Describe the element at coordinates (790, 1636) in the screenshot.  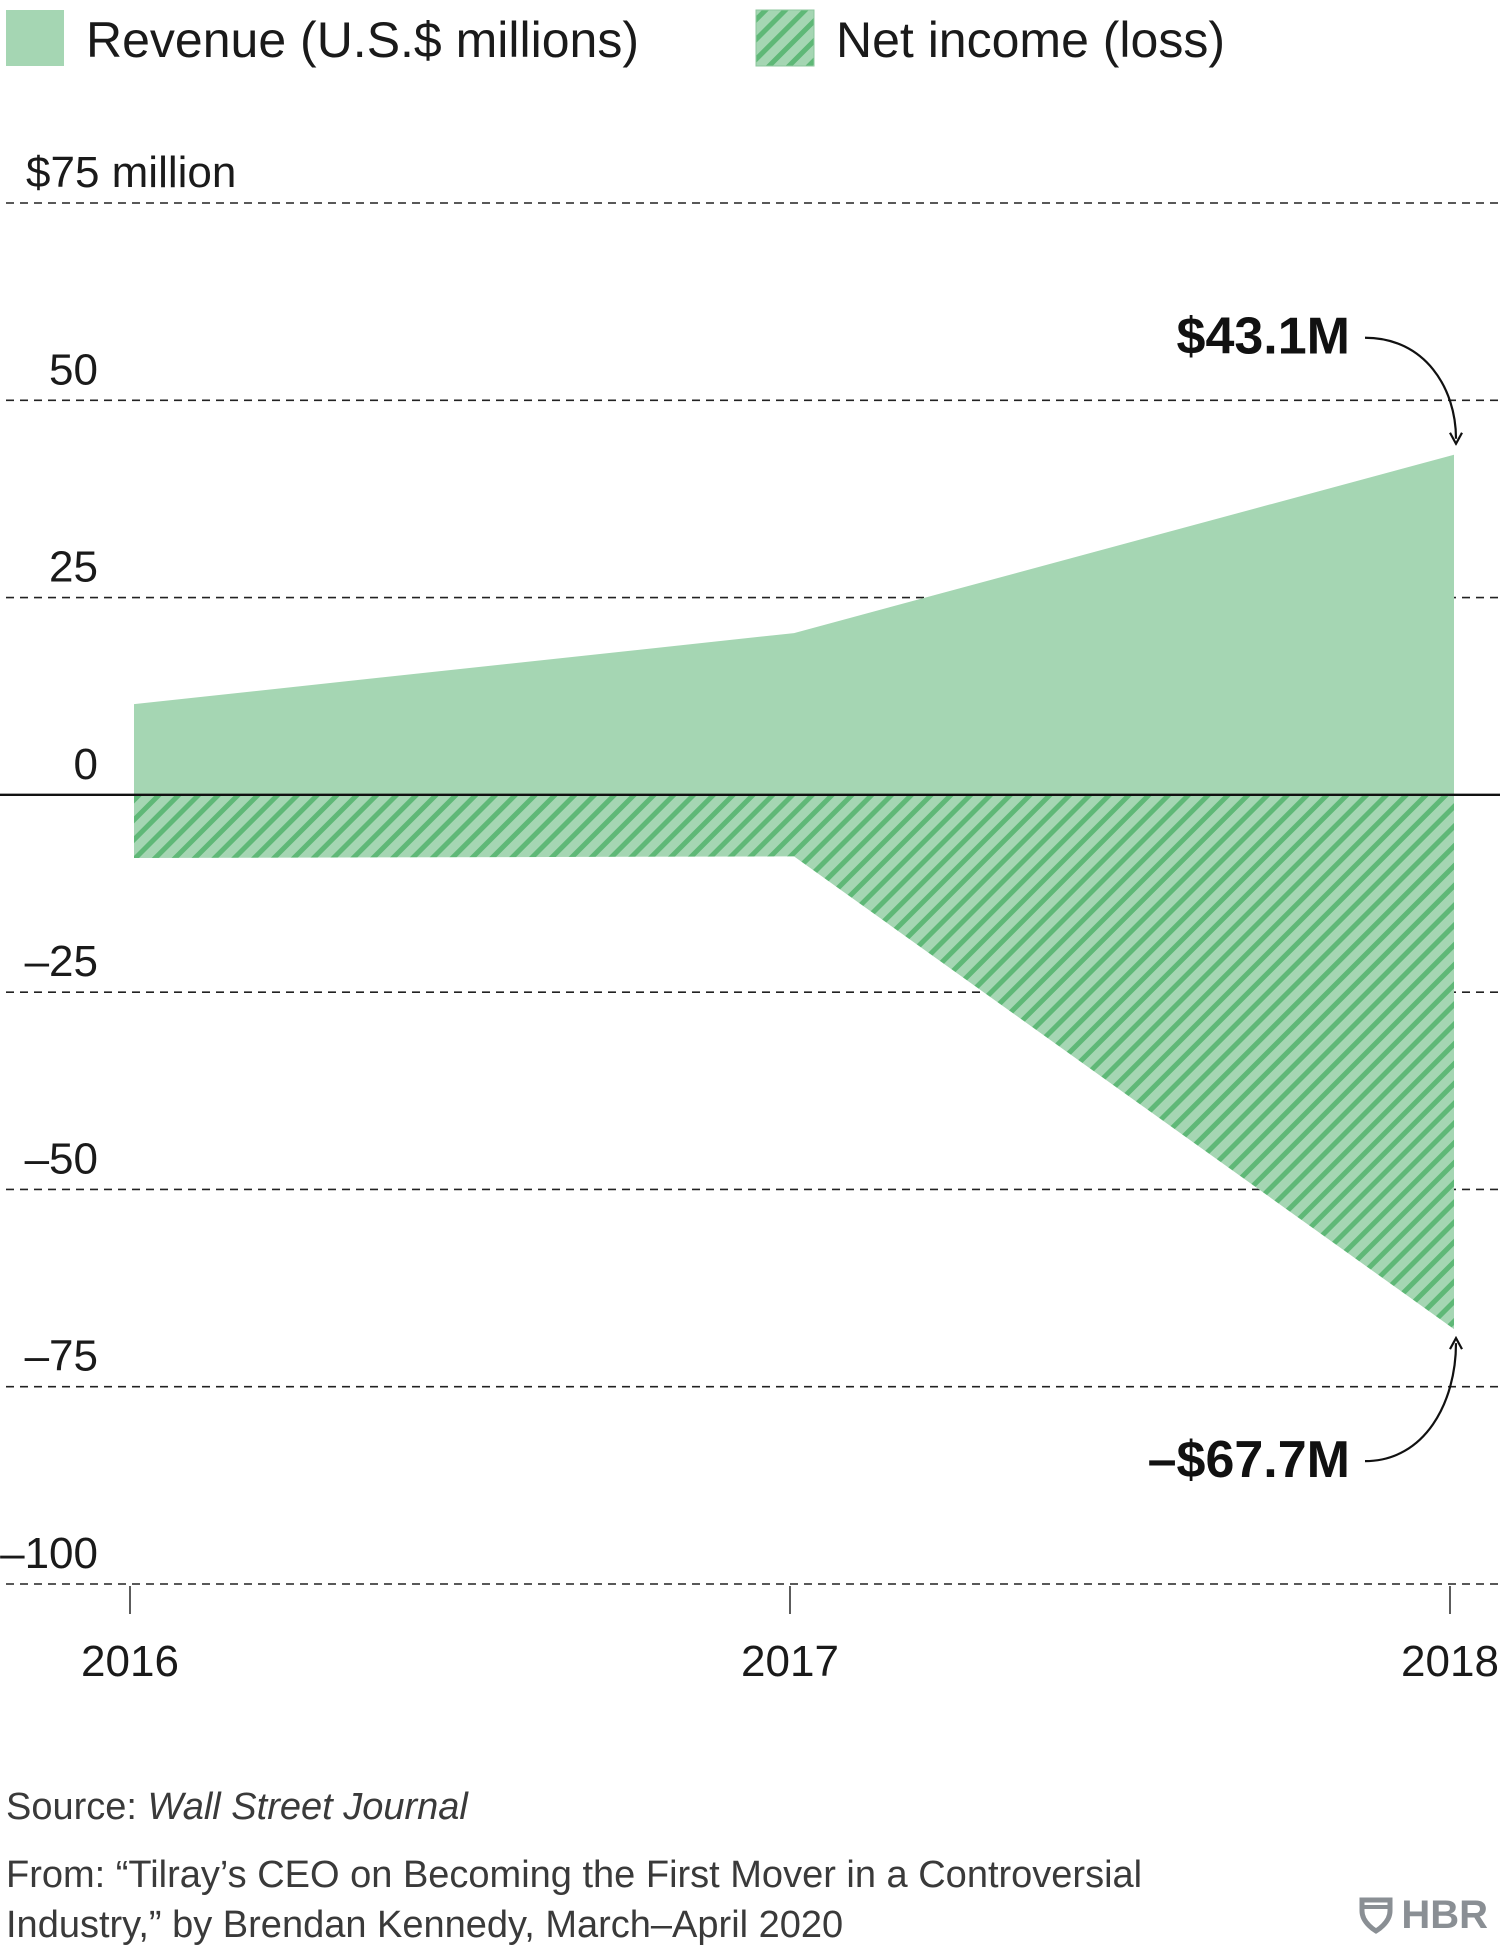
I see `x-axis-ticks: 2016 2017 2018` at that location.